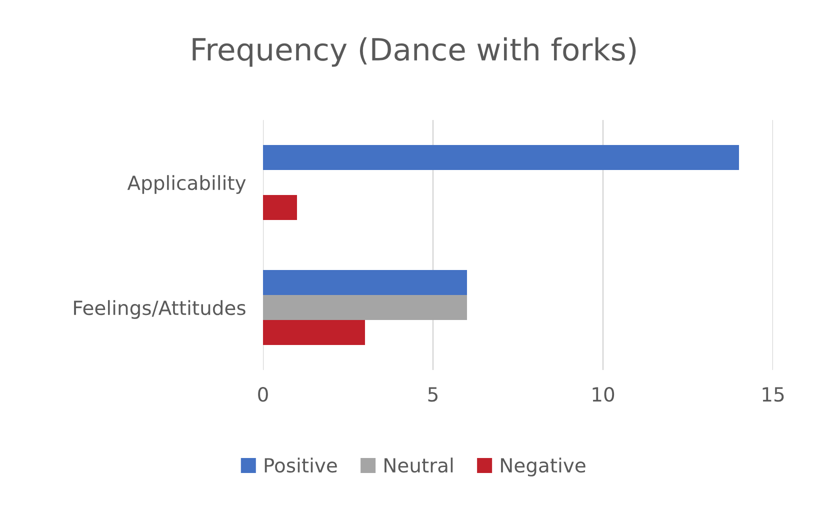 This screenshot has height=516, width=828. What do you see at coordinates (543, 467) in the screenshot?
I see `legend-label: Negative` at bounding box center [543, 467].